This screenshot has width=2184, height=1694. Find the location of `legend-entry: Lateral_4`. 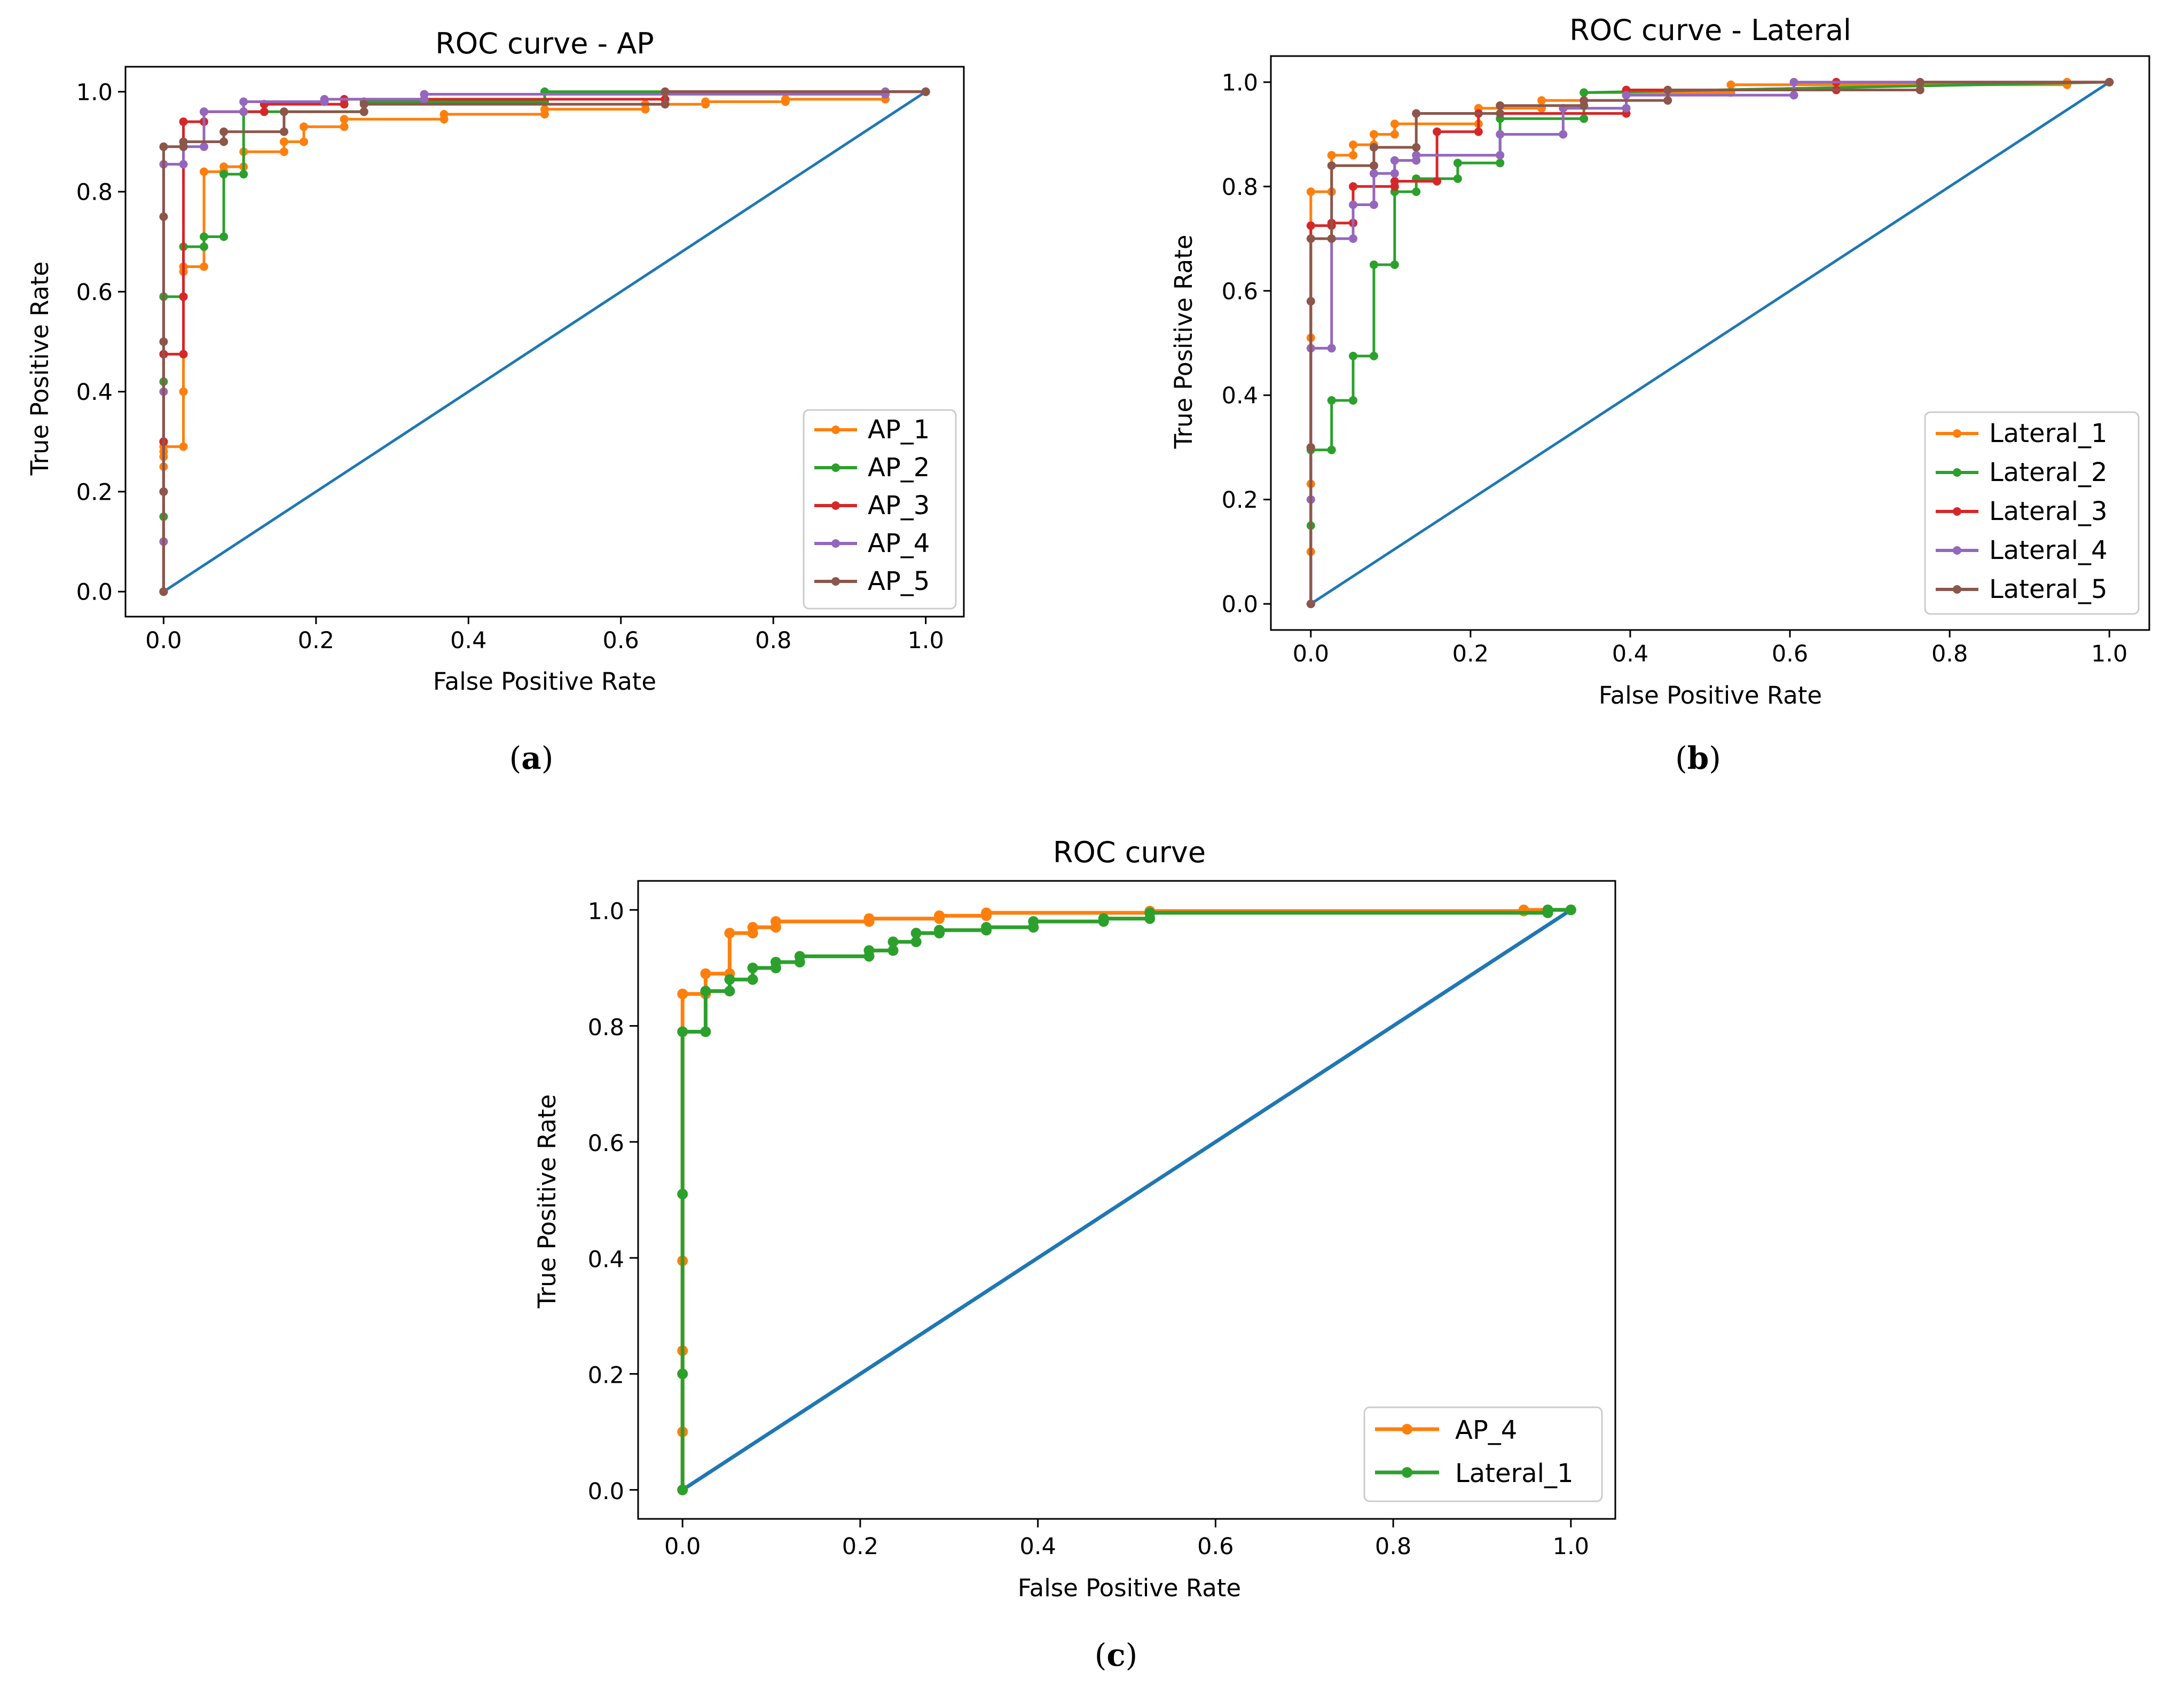

legend-entry: Lateral_4 is located at coordinates (2022, 550).